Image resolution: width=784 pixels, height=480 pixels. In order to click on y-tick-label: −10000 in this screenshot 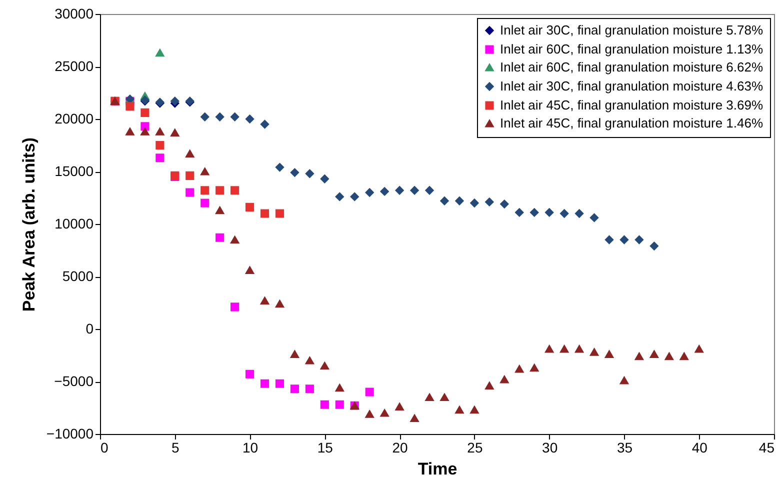, I will do `click(70, 434)`.